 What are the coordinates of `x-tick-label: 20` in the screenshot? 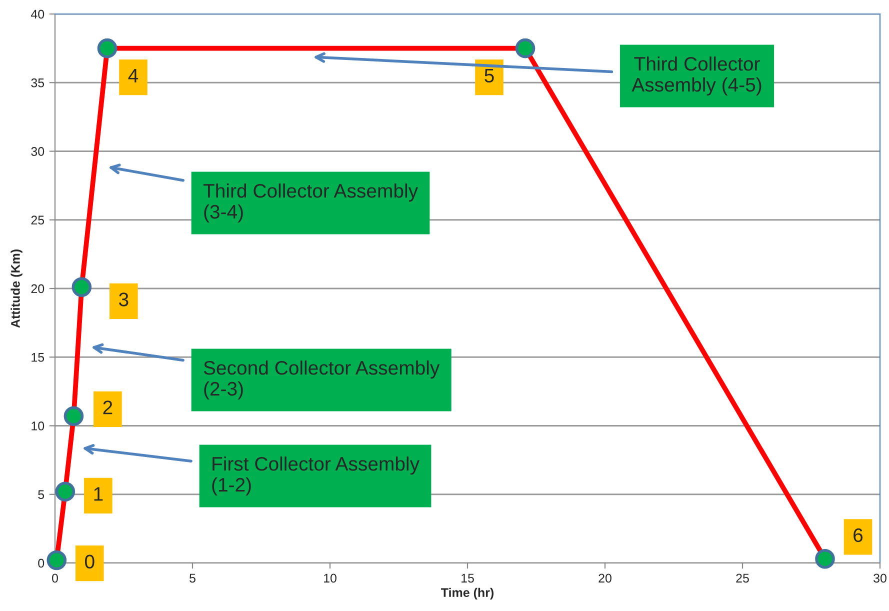 It's located at (605, 578).